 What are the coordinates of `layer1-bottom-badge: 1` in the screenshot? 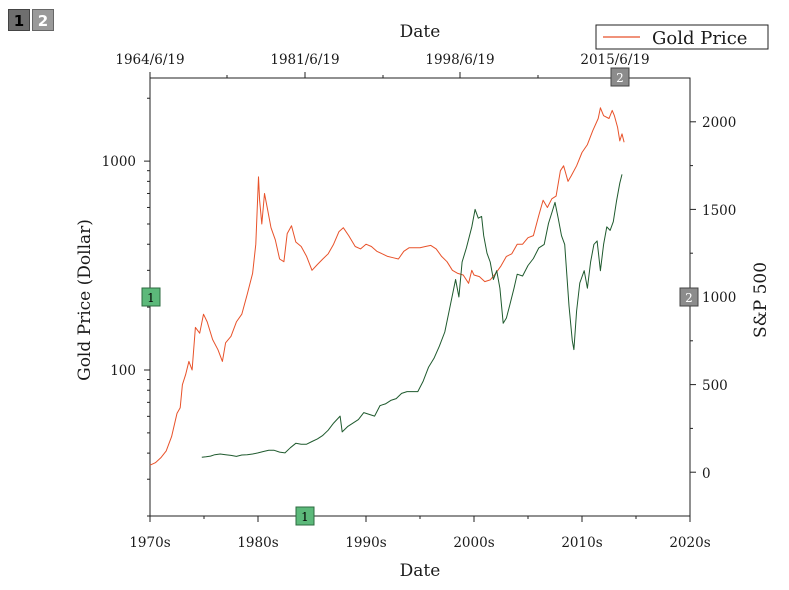 It's located at (305, 516).